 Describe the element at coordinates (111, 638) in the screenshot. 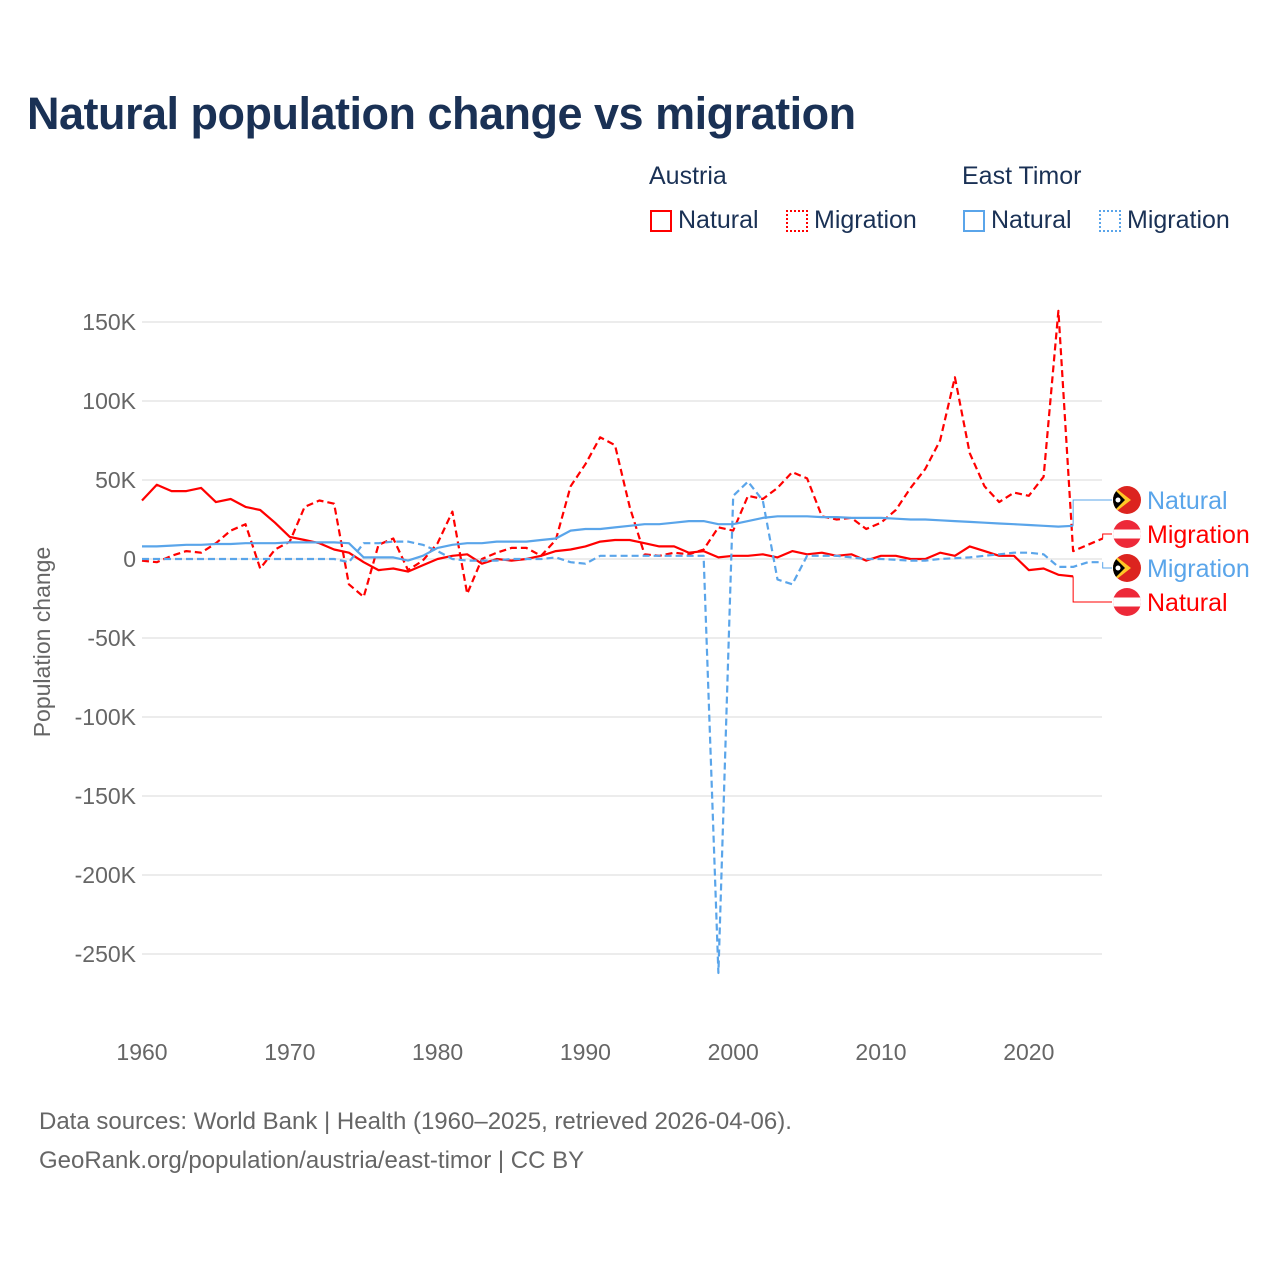

I see `y-tick-label: -50K` at that location.